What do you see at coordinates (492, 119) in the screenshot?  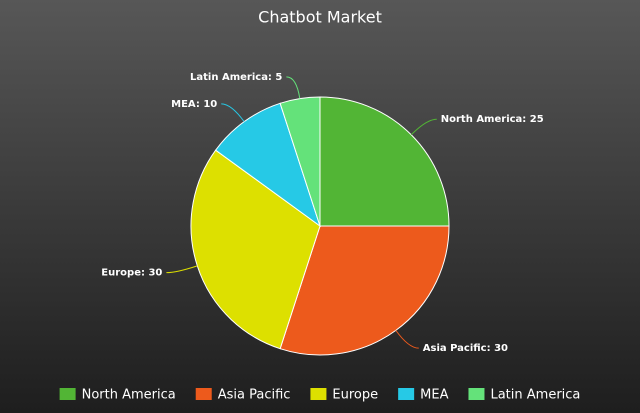 I see `data-label: North America: 25` at bounding box center [492, 119].